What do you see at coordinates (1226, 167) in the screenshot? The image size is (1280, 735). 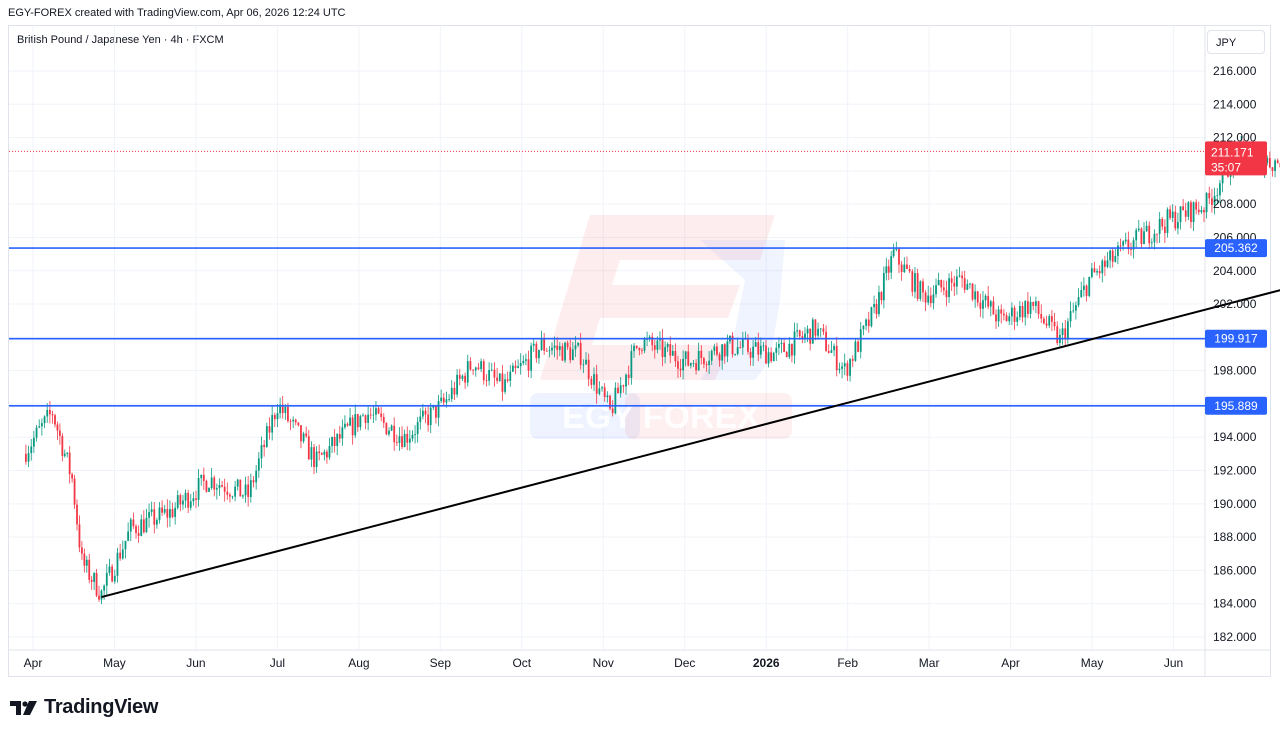 I see `current-price-countdown: 35:07` at bounding box center [1226, 167].